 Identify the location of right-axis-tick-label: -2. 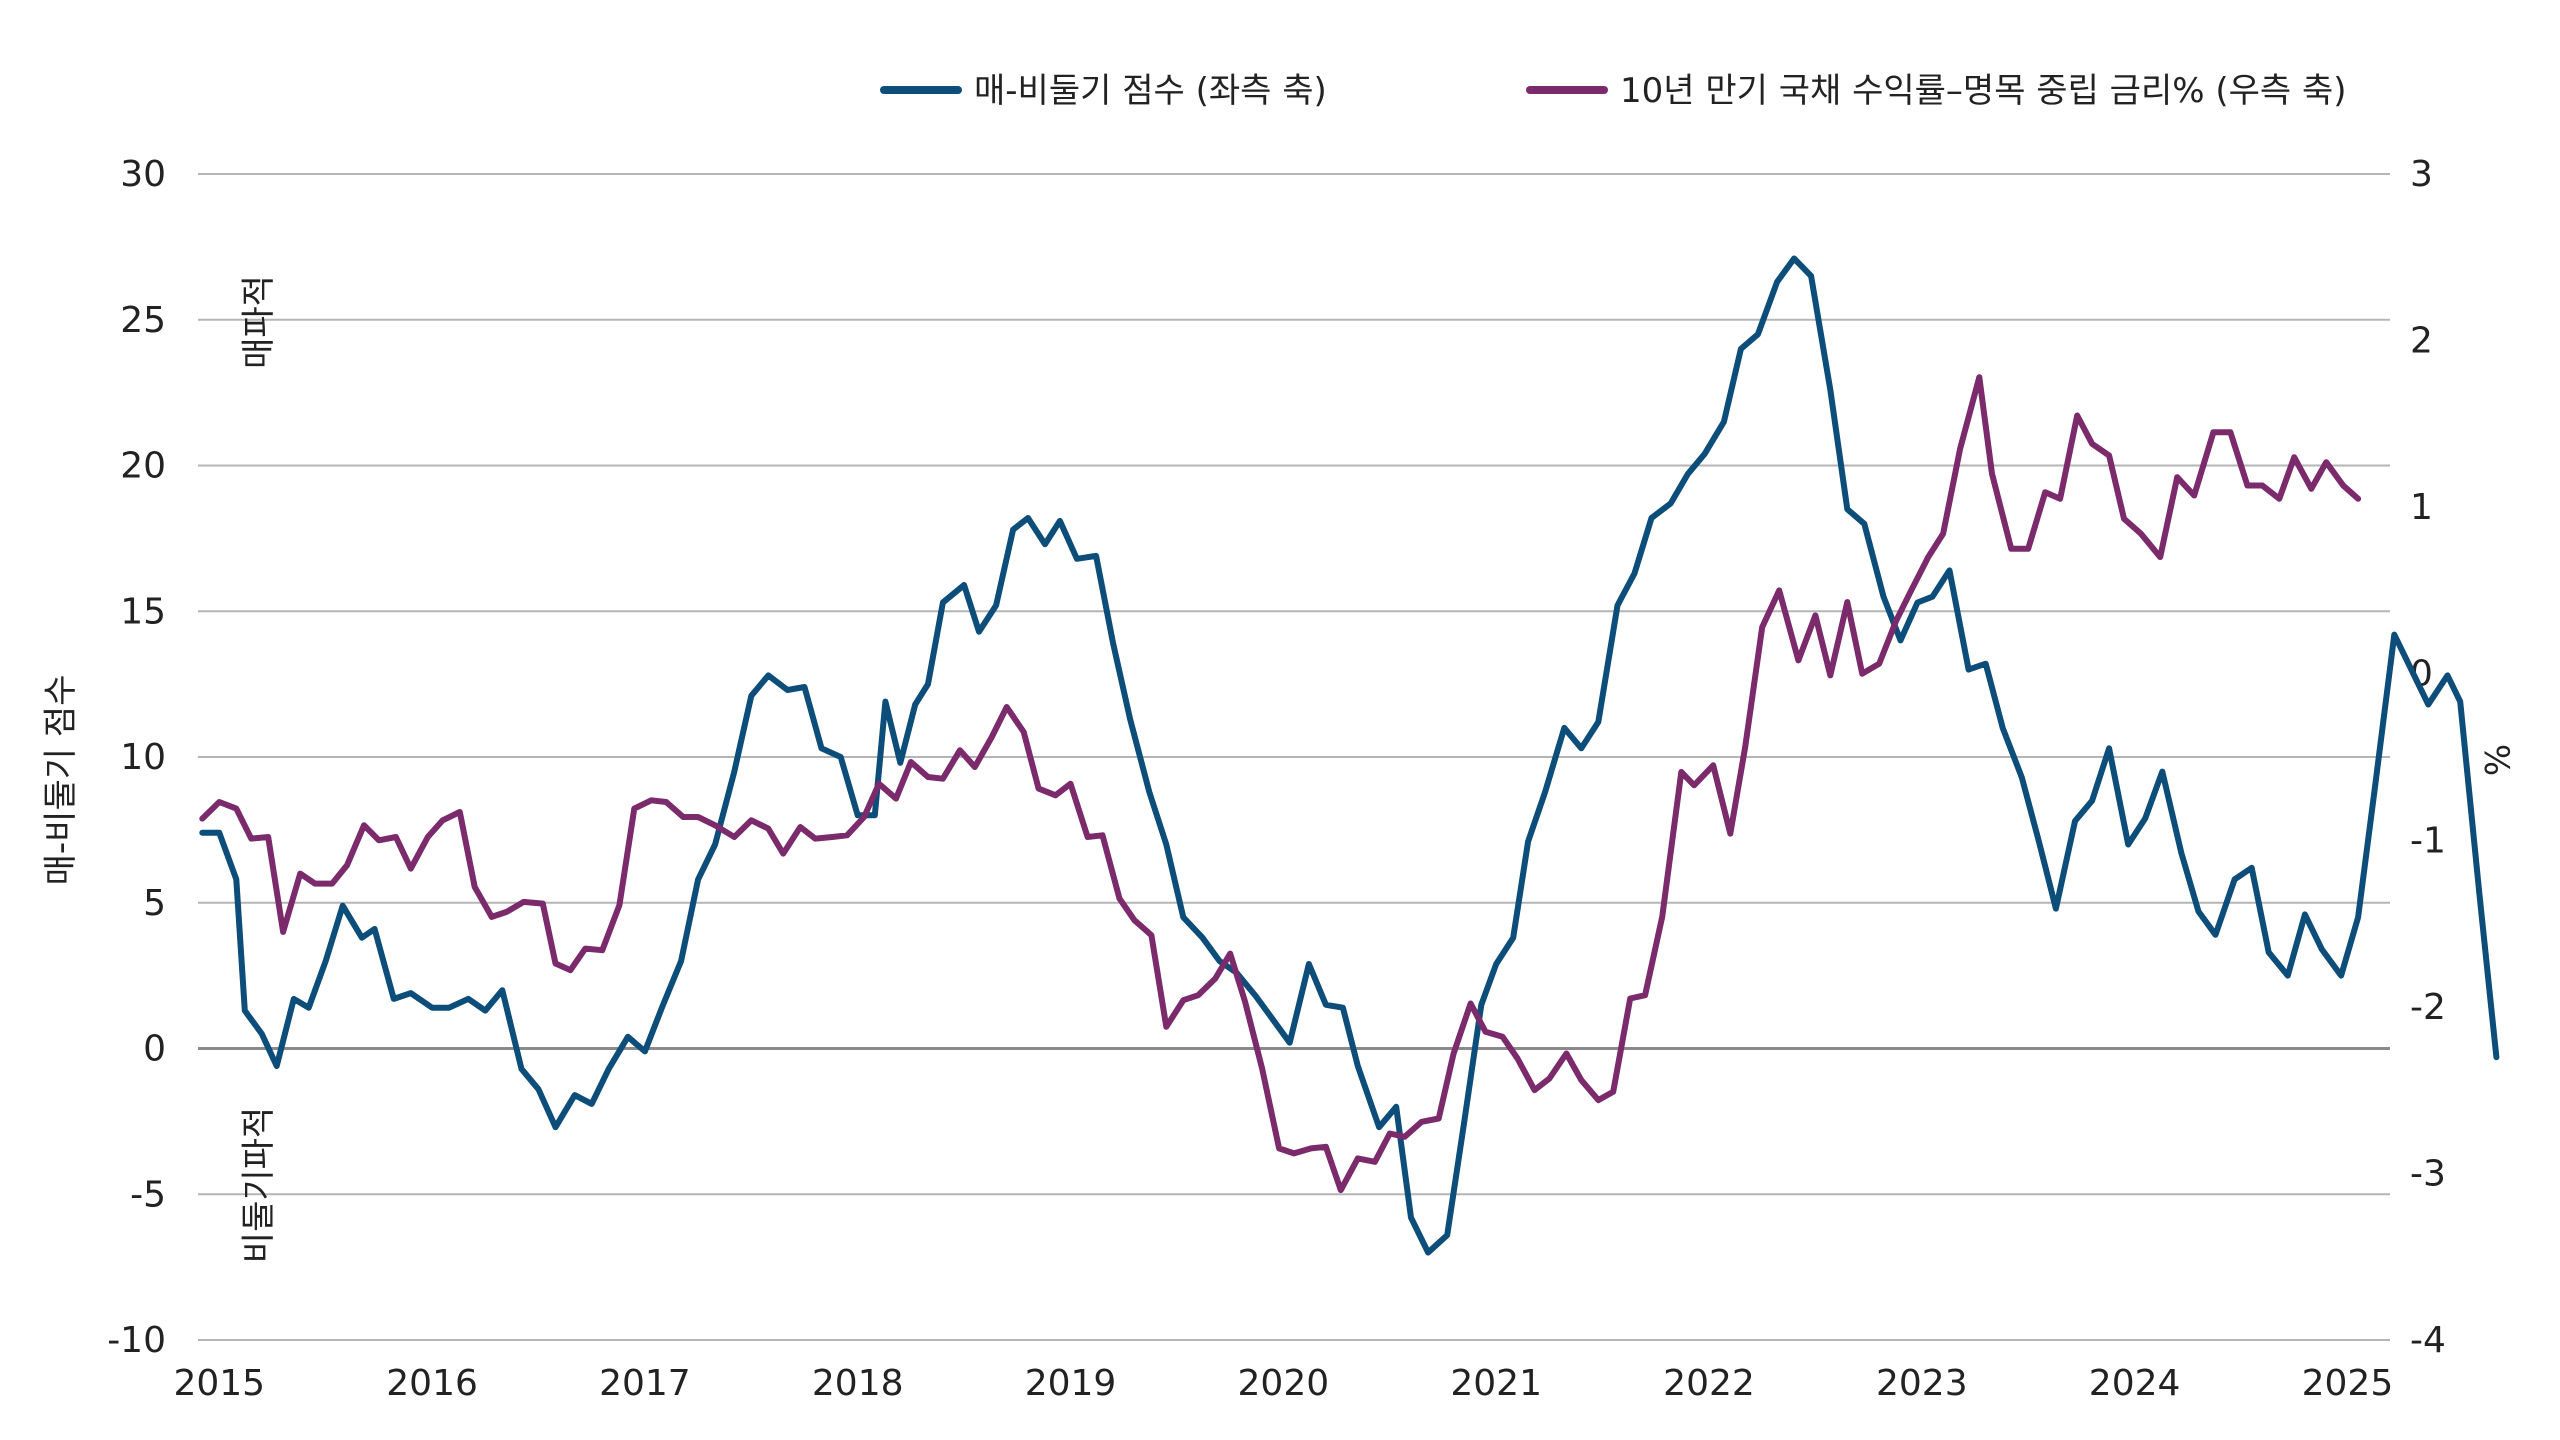
(2428, 1007).